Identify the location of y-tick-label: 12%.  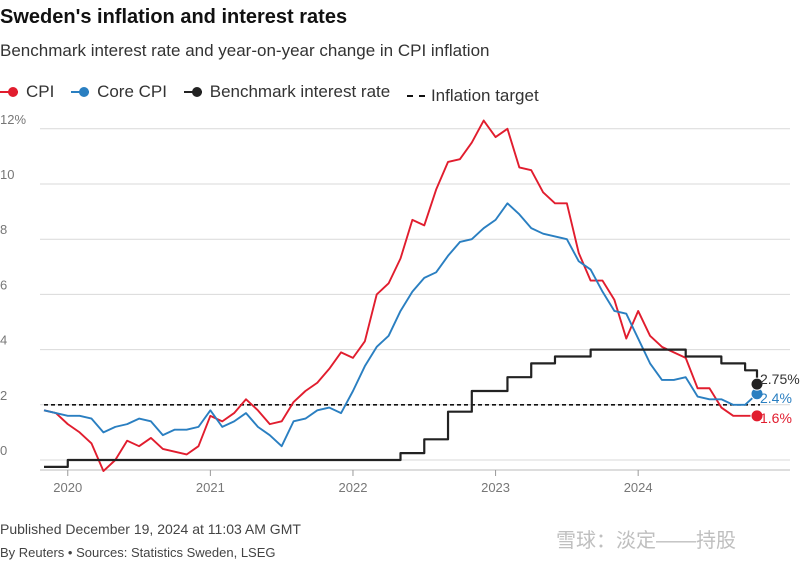
(13, 119).